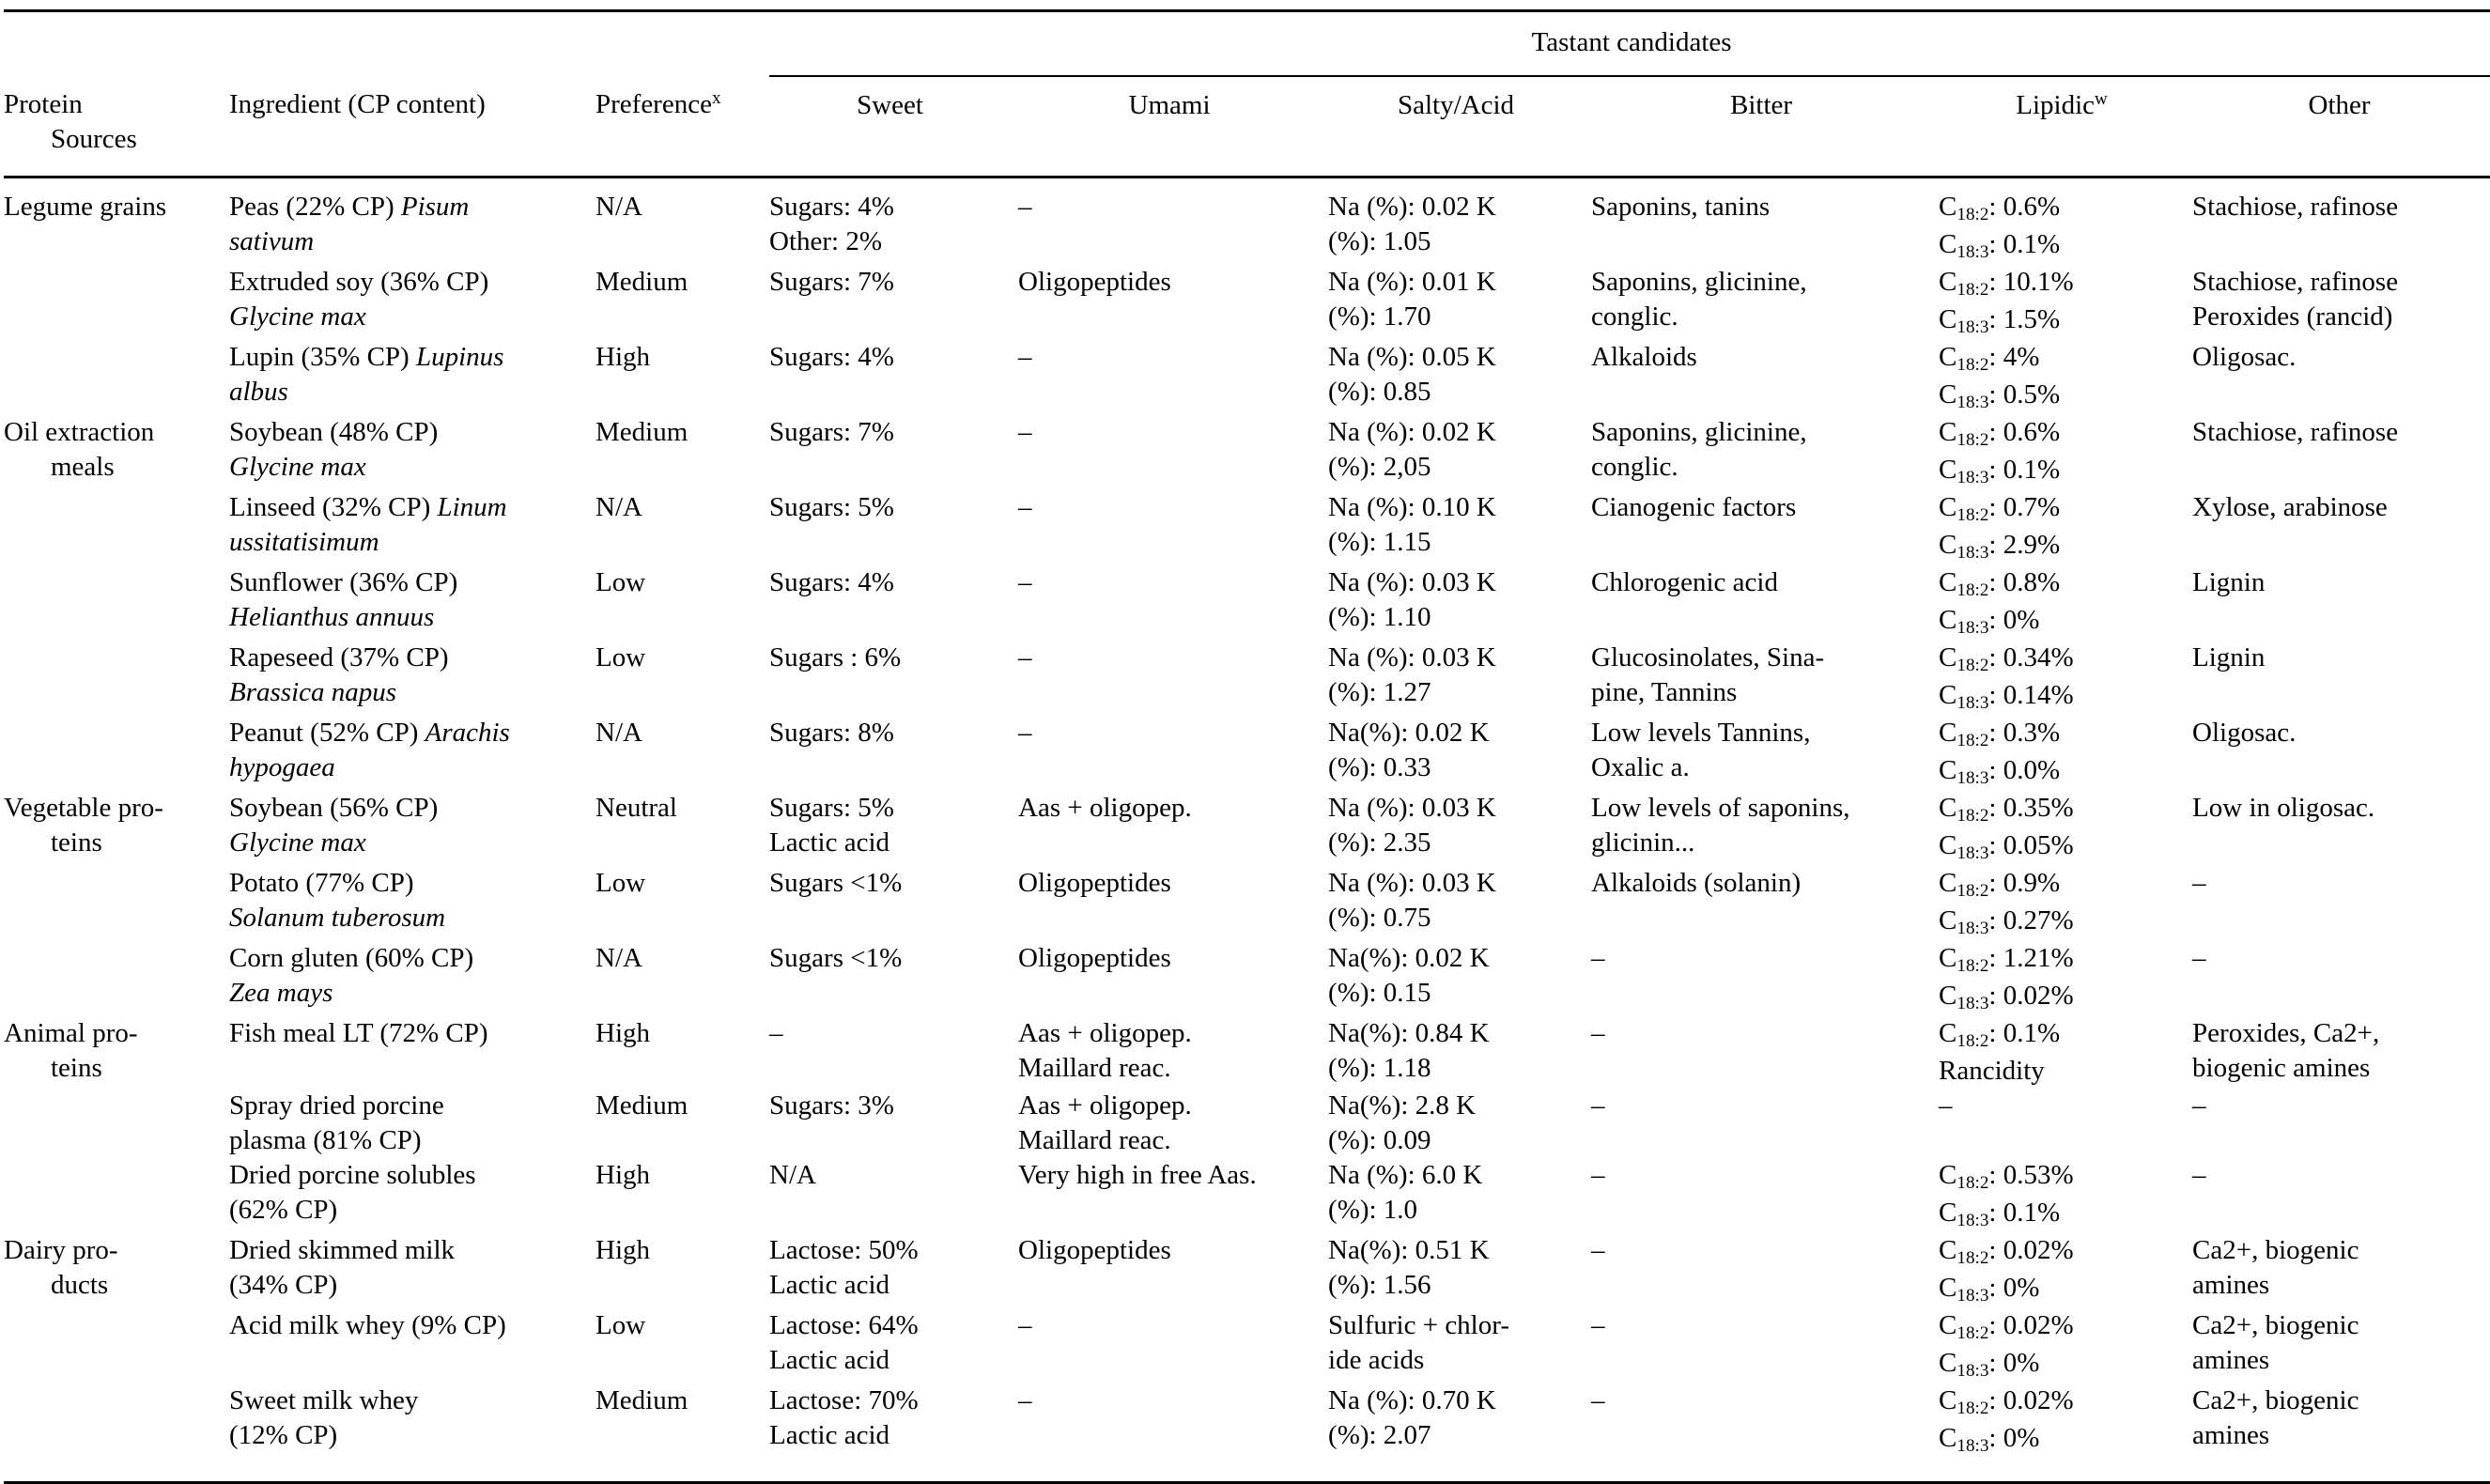 The width and height of the screenshot is (2490, 1484). What do you see at coordinates (682, 678) in the screenshot?
I see `cell-preference: Low` at bounding box center [682, 678].